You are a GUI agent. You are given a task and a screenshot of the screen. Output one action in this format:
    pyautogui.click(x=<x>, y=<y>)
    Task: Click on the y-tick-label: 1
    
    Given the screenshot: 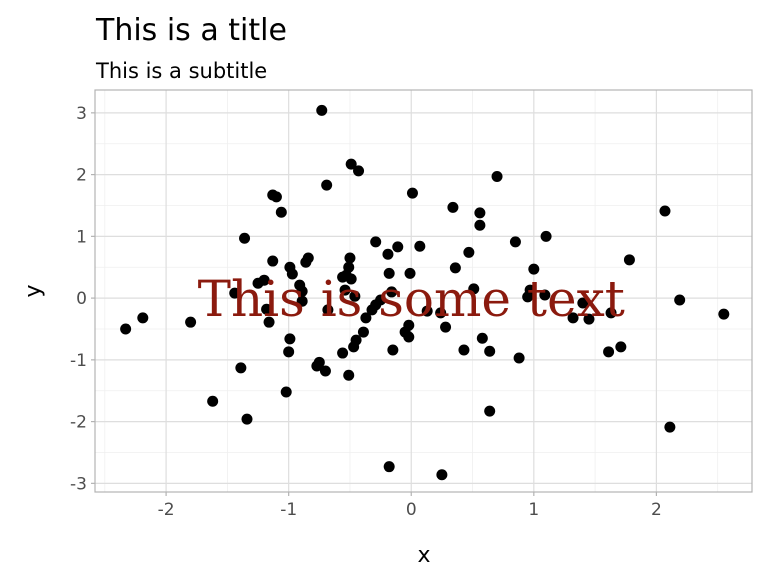 What is the action you would take?
    pyautogui.click(x=81, y=237)
    